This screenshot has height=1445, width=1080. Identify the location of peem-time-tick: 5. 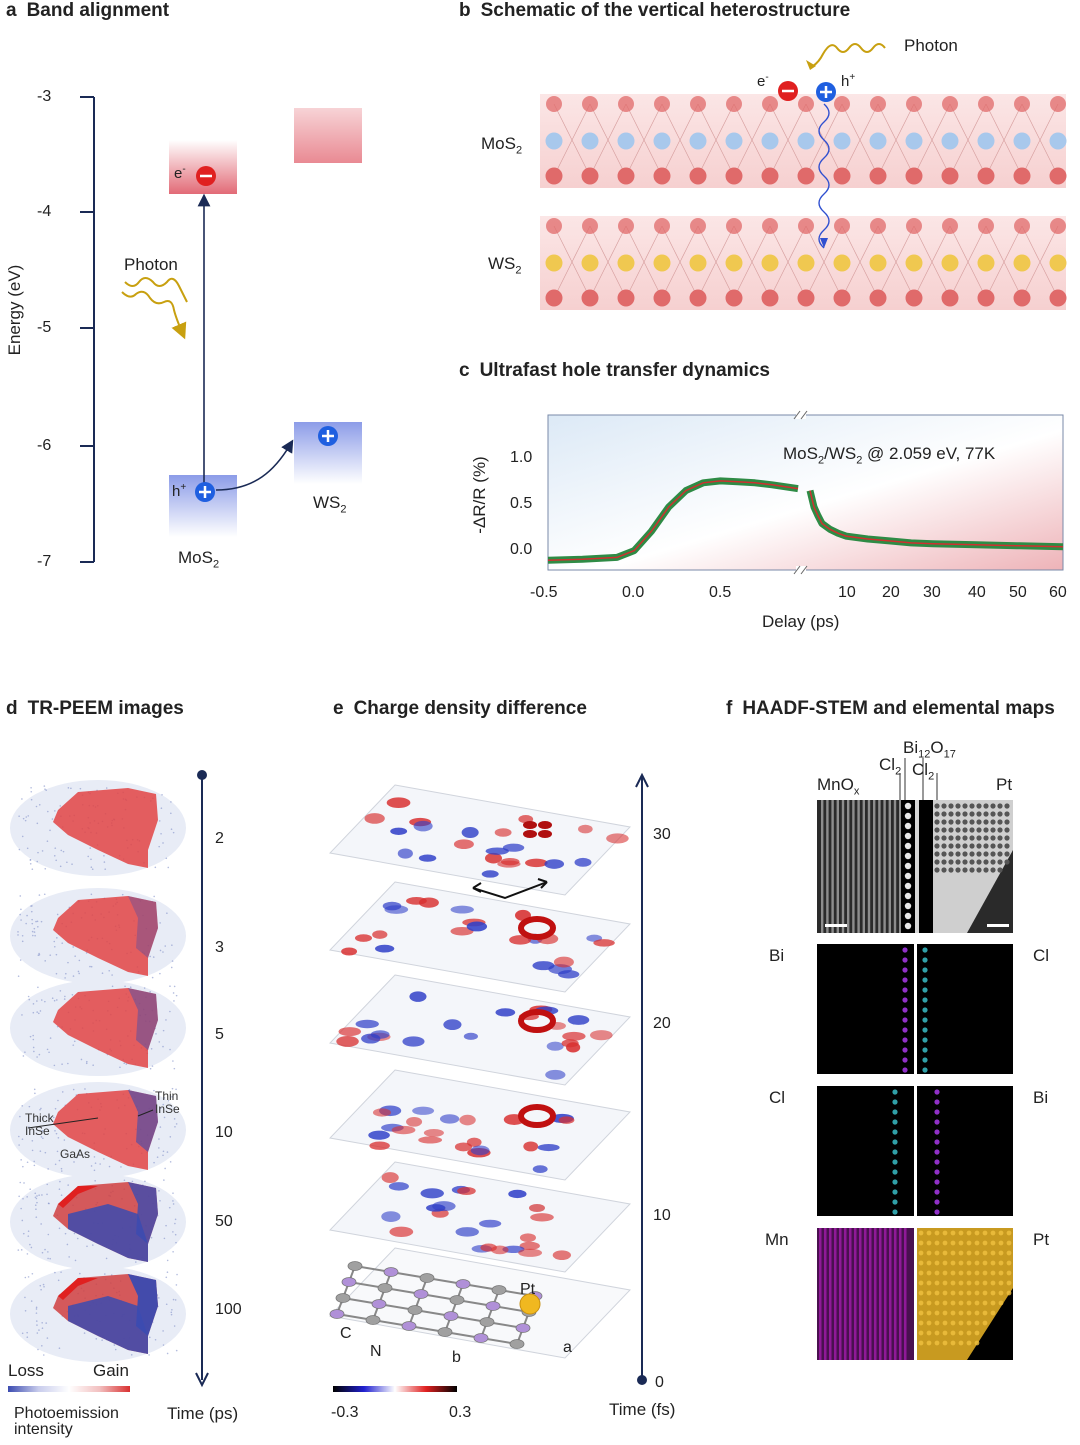
(219, 1034).